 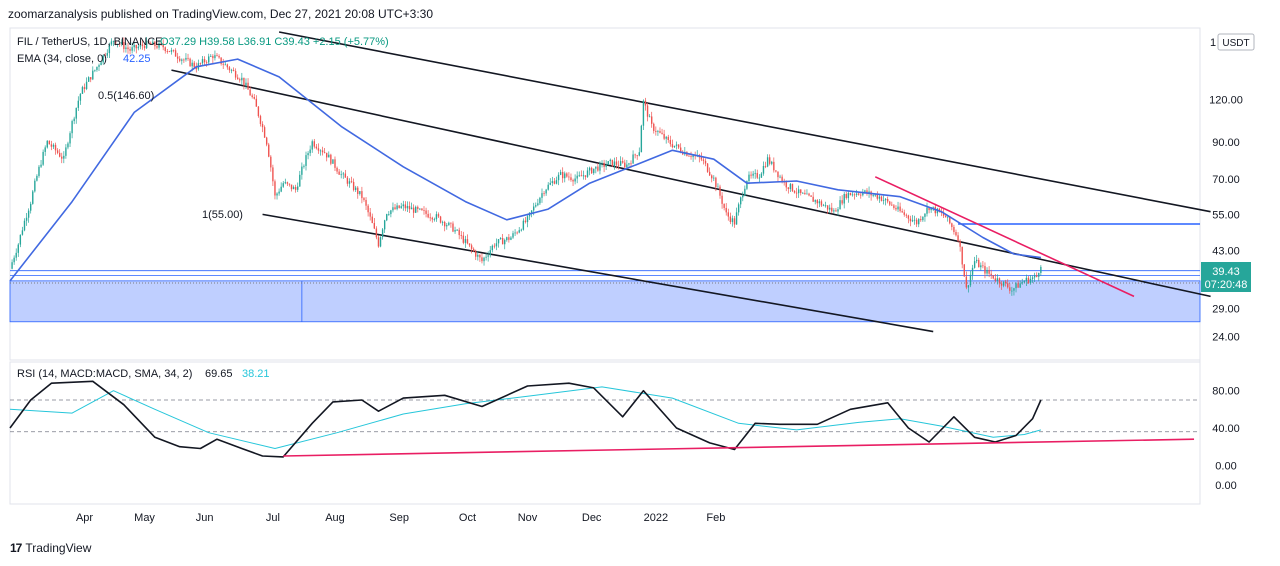 What do you see at coordinates (1225, 466) in the screenshot?
I see `rsi-tick: 0.00` at bounding box center [1225, 466].